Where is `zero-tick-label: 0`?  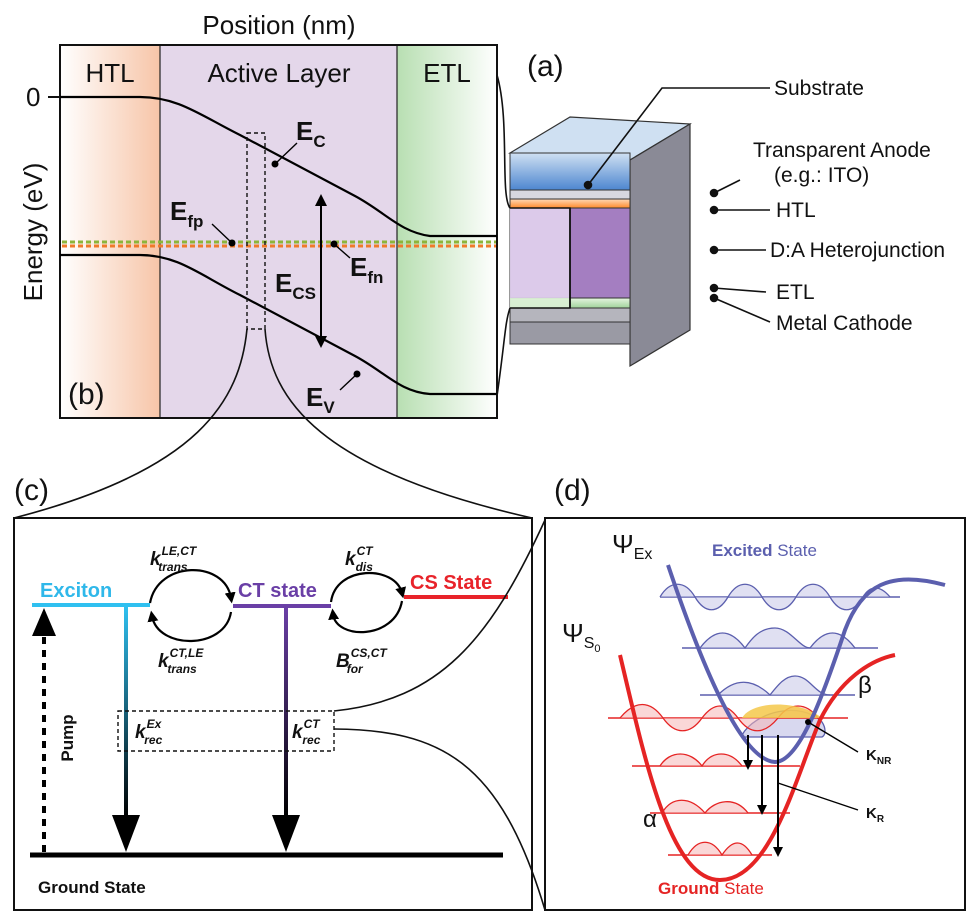 zero-tick-label: 0 is located at coordinates (33, 97).